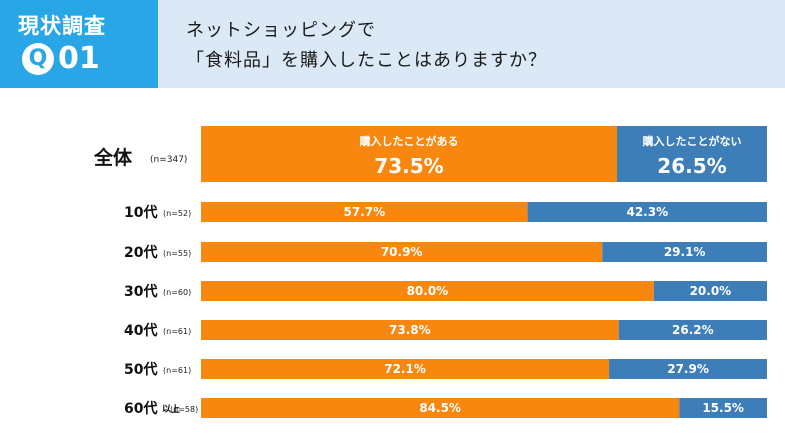 The height and width of the screenshot is (438, 785). I want to click on category-n-2: (n=55), so click(177, 253).